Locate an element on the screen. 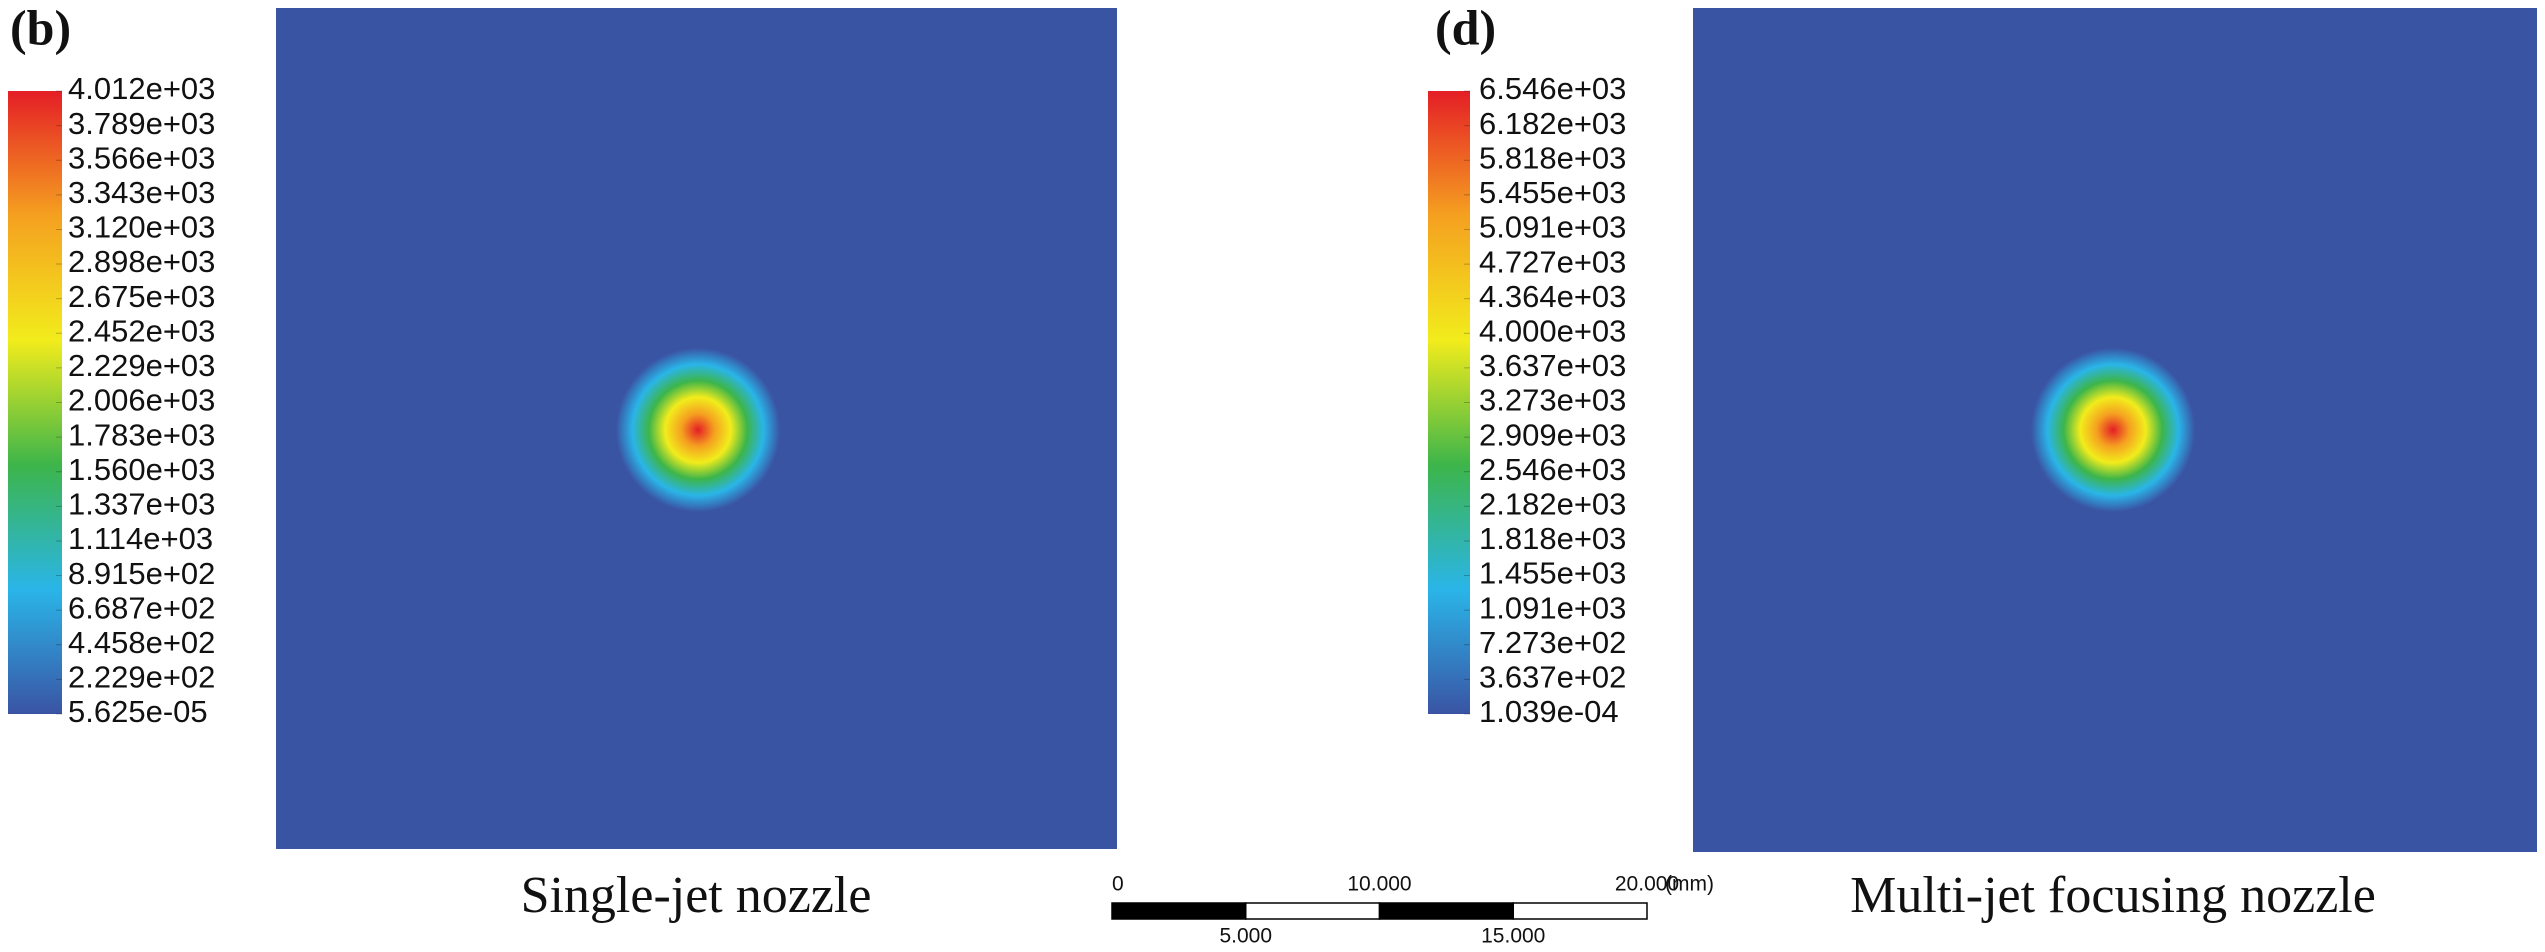 This screenshot has height=952, width=2545. colorbar-tick-label: 6.182e+03 is located at coordinates (1552, 123).